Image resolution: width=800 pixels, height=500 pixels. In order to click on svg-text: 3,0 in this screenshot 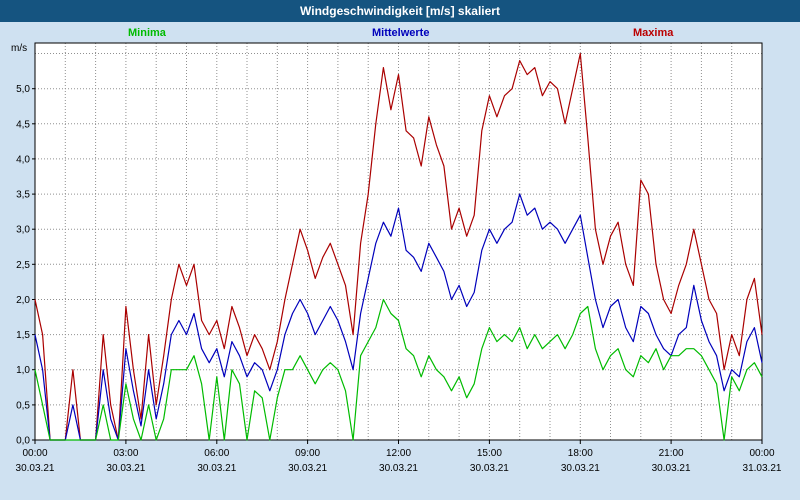, I will do `click(23, 230)`.